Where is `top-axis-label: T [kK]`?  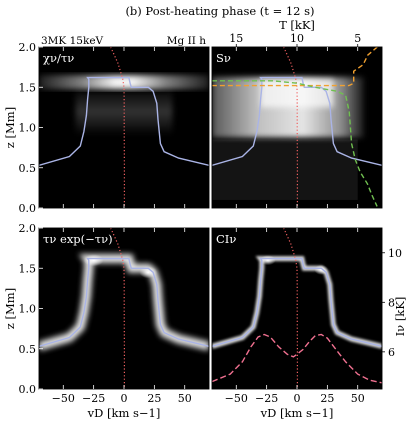
top-axis-label: T [kK] is located at coordinates (297, 25).